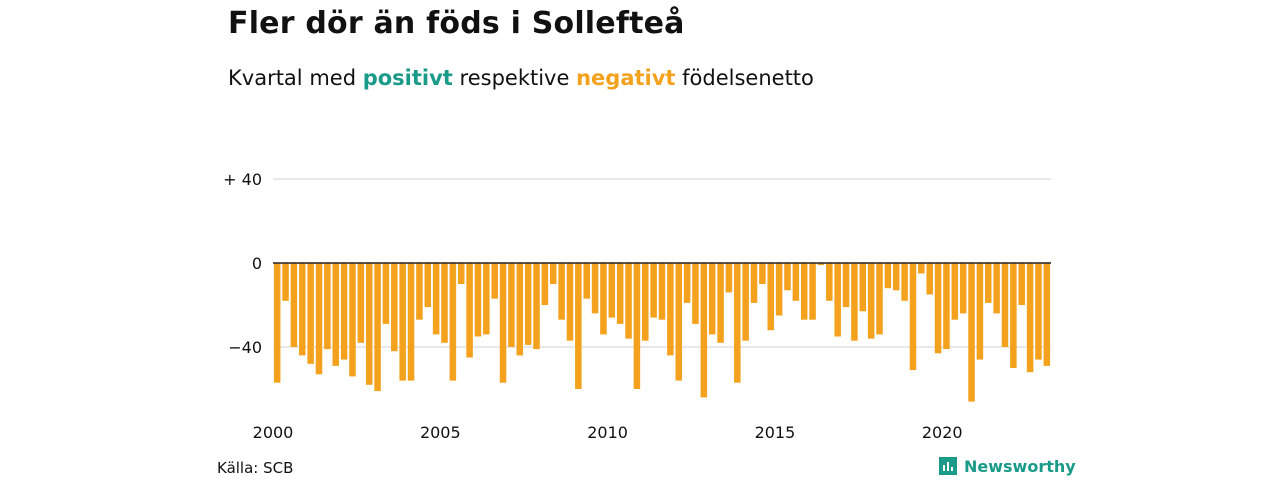 Image resolution: width=1280 pixels, height=480 pixels. What do you see at coordinates (245, 347) in the screenshot?
I see `y-tick-label: −40` at bounding box center [245, 347].